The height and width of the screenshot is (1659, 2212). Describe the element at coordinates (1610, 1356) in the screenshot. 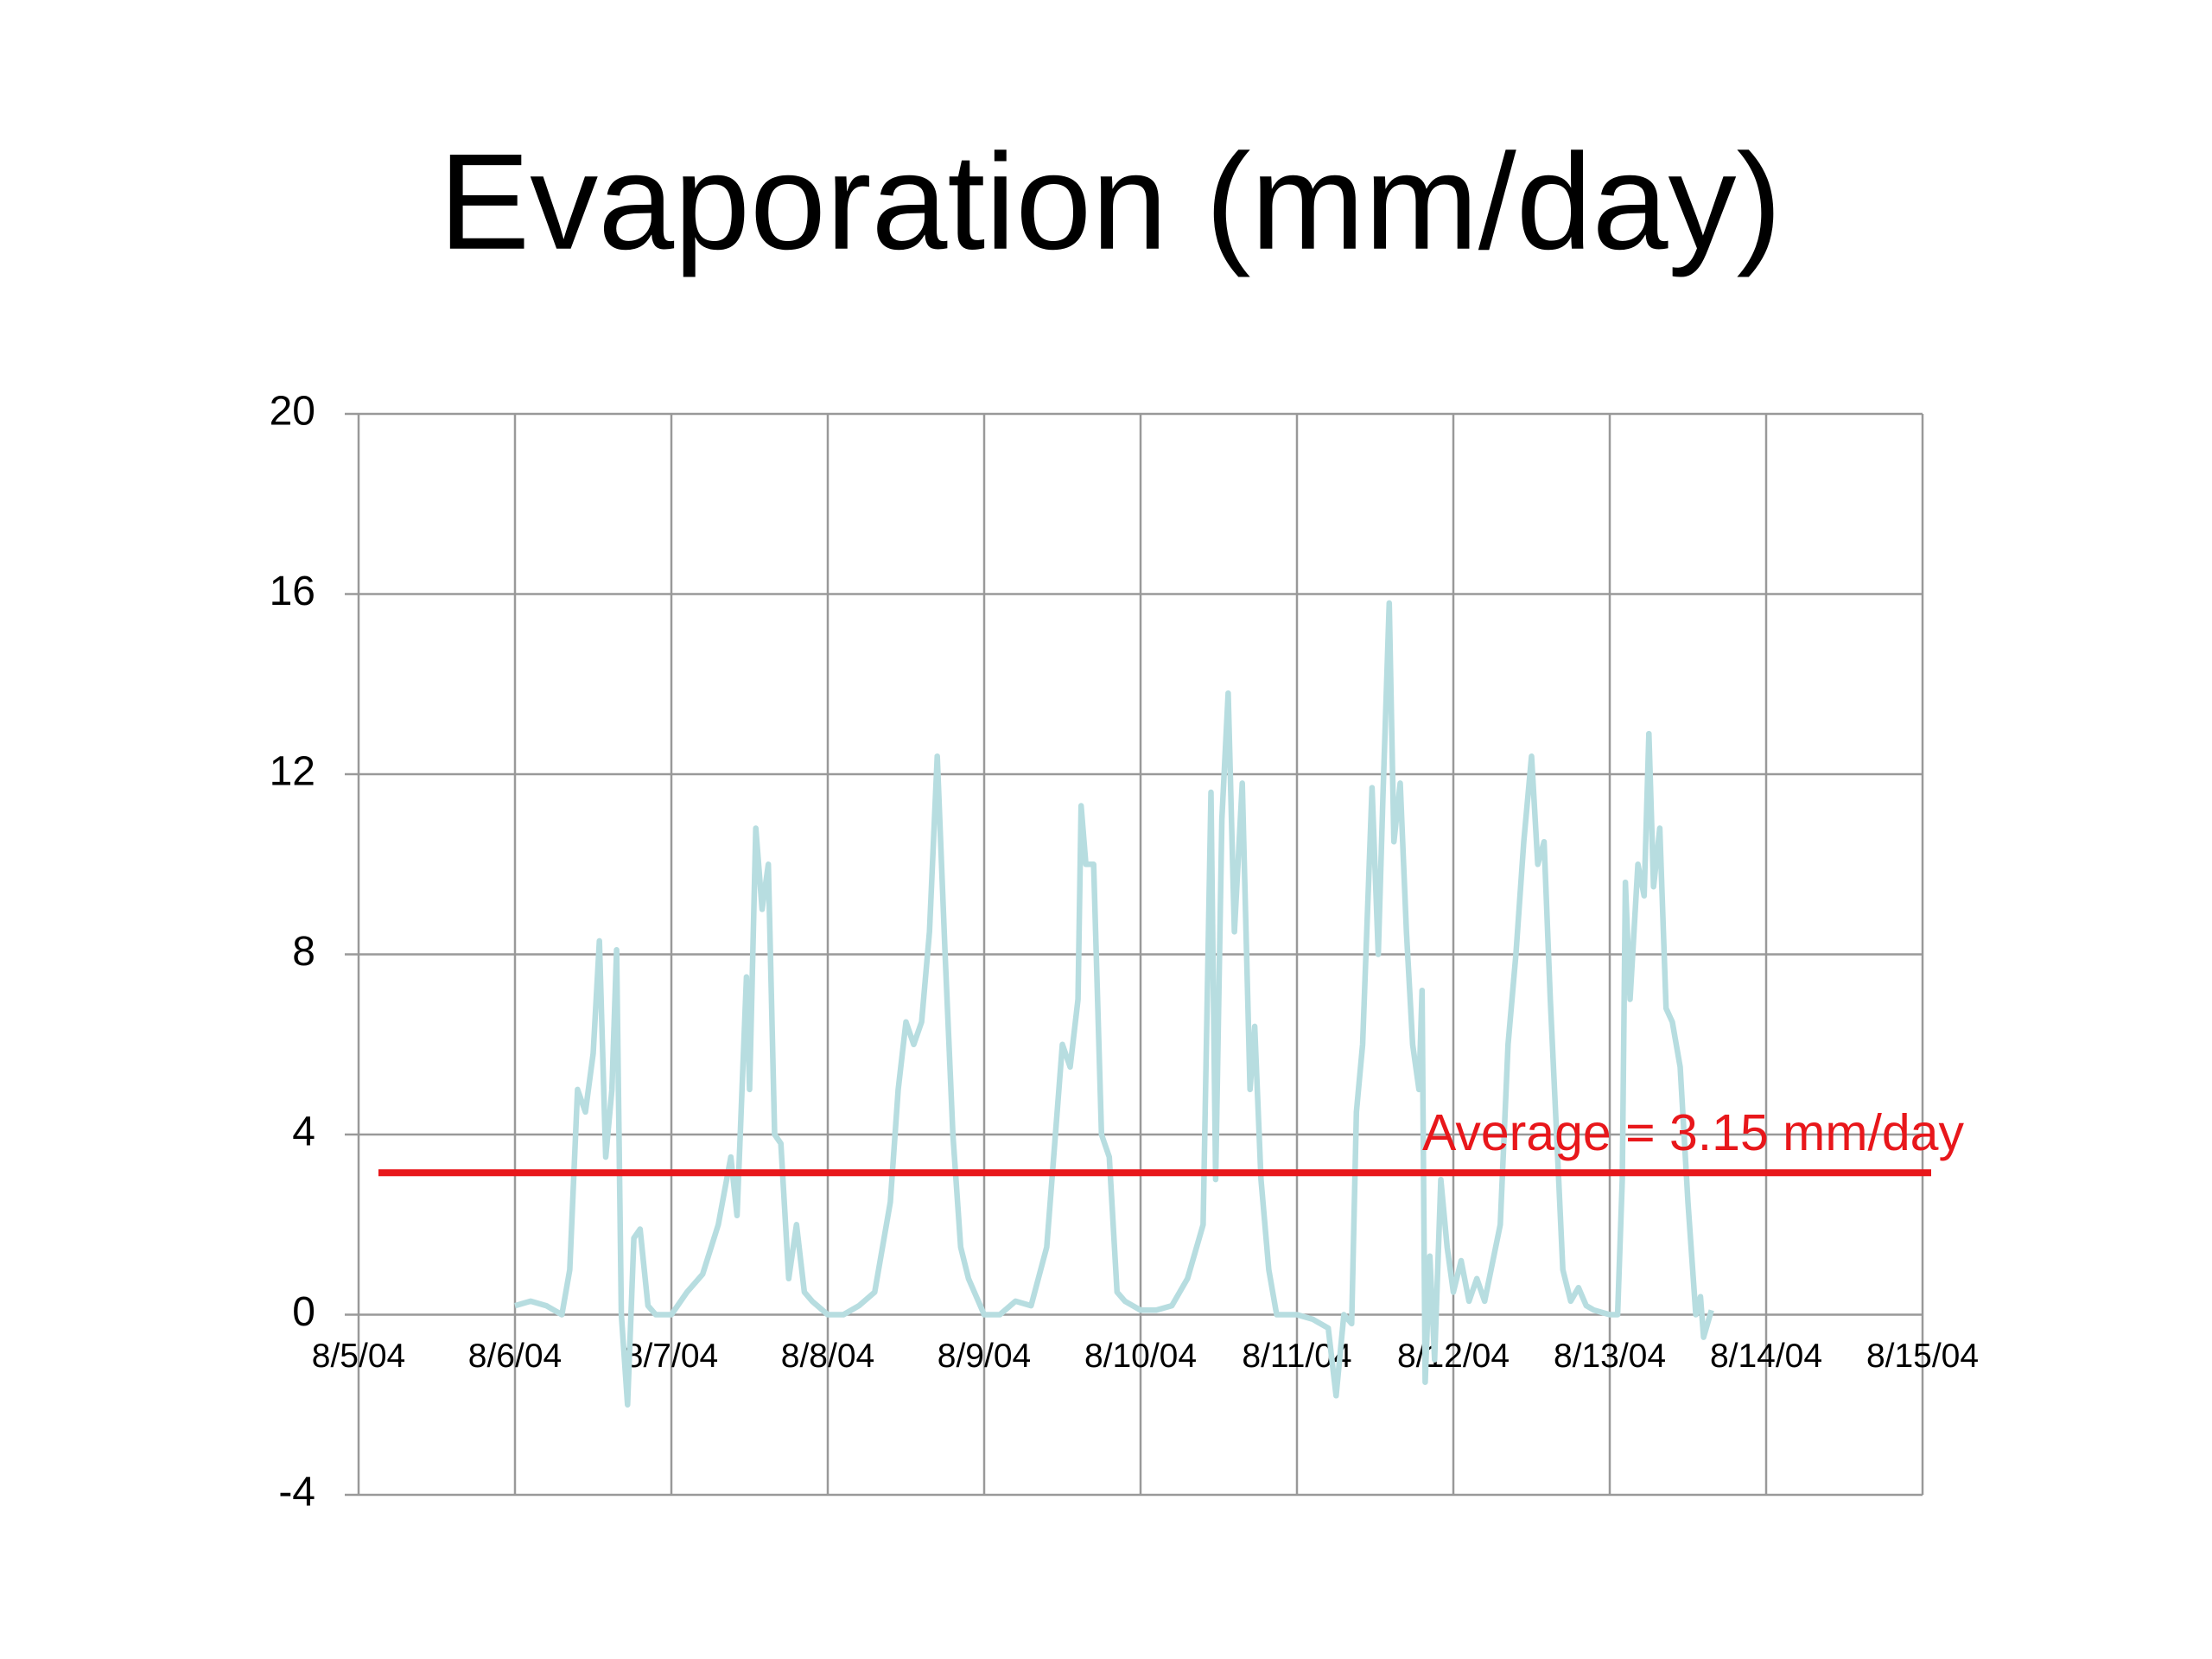

I see `x-tick-label: 8/13/04` at that location.